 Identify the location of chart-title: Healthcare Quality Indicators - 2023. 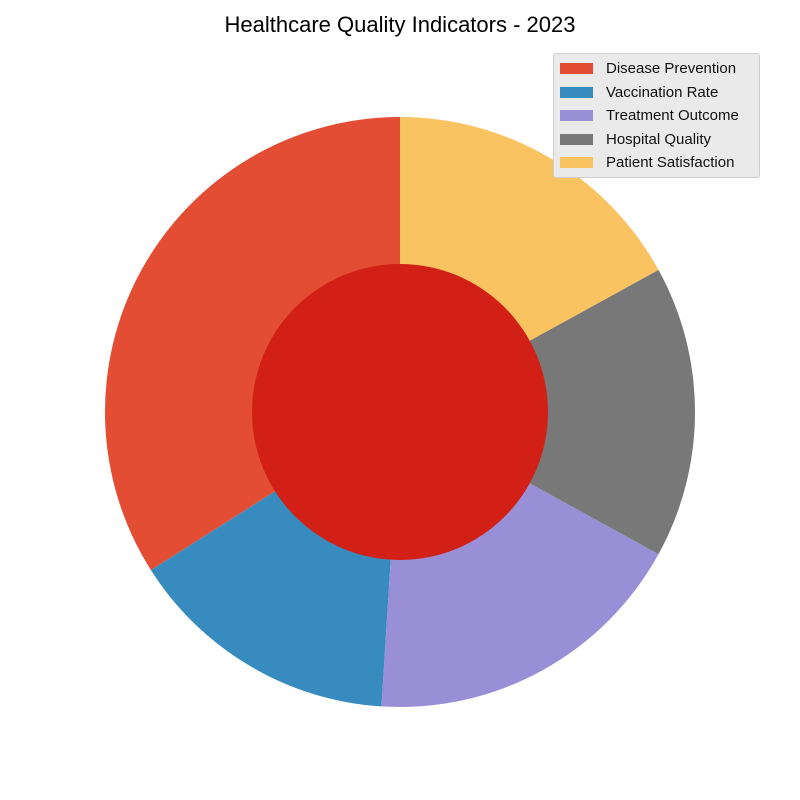
(400, 24).